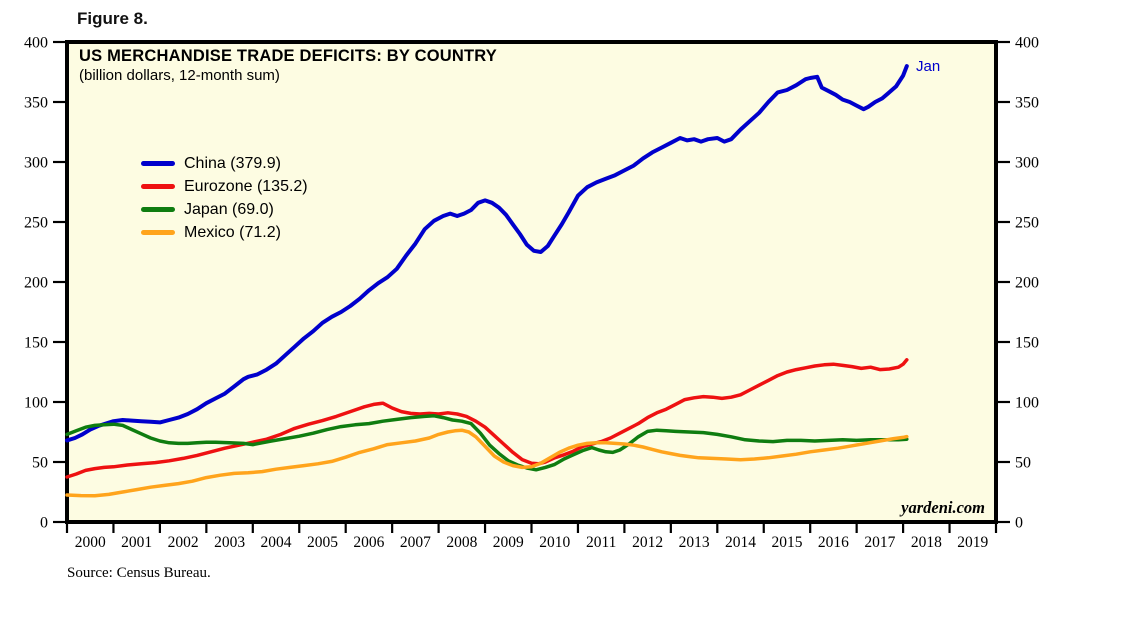 The image size is (1138, 621). What do you see at coordinates (740, 542) in the screenshot?
I see `x-axis-label: 2014` at bounding box center [740, 542].